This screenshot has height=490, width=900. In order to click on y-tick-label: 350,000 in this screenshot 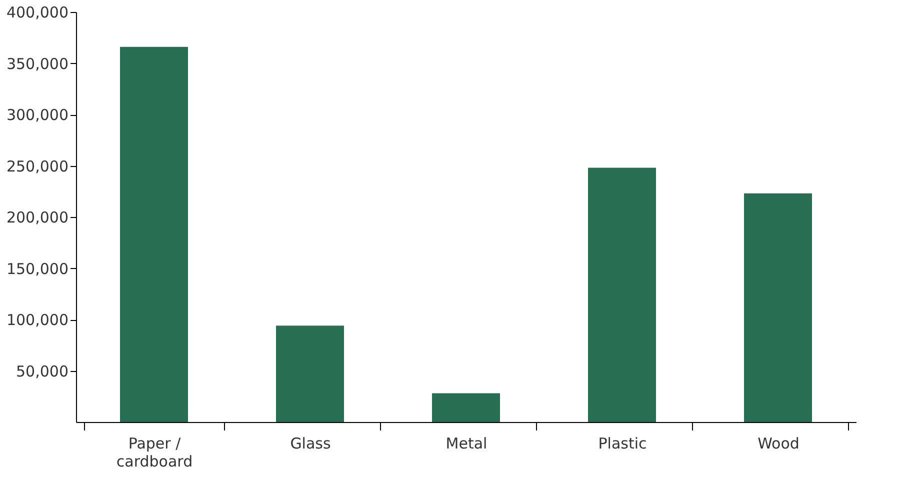, I will do `click(37, 63)`.